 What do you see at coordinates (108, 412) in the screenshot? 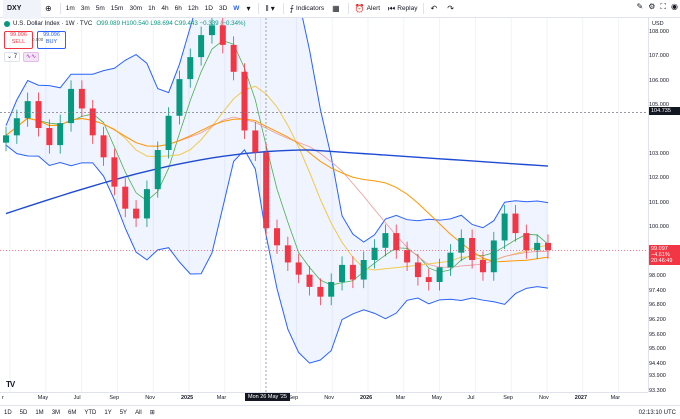
I see `range-1y: 1Y` at bounding box center [108, 412].